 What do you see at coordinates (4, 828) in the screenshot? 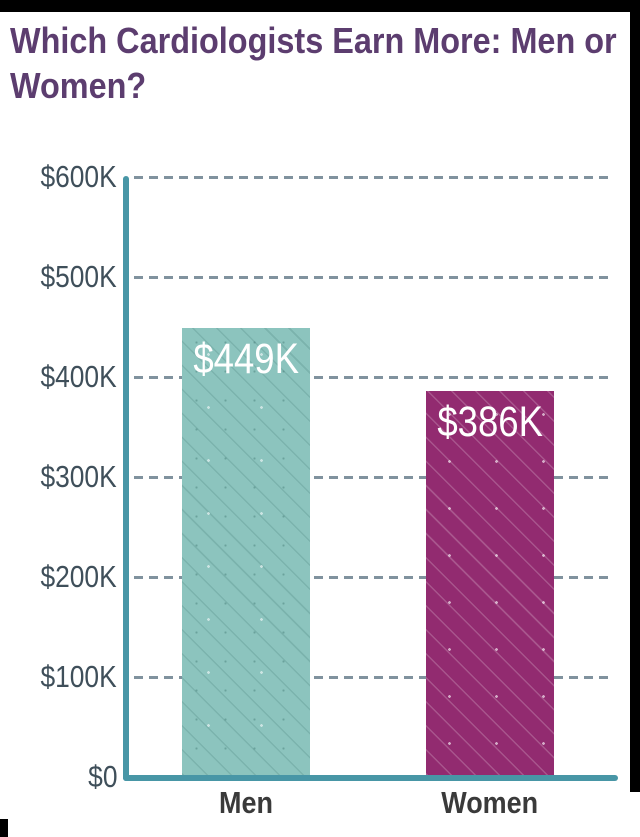
I see `bottom-left-border-strip` at bounding box center [4, 828].